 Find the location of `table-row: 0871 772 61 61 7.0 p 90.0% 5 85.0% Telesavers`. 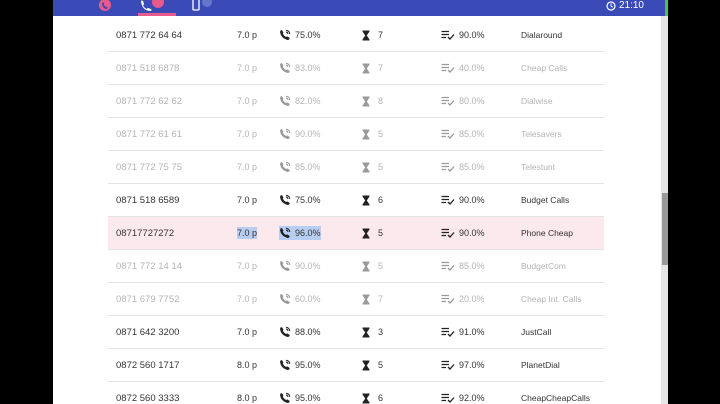

table-row: 0871 772 61 61 7.0 p 90.0% 5 85.0% Telesavers is located at coordinates (356, 134).